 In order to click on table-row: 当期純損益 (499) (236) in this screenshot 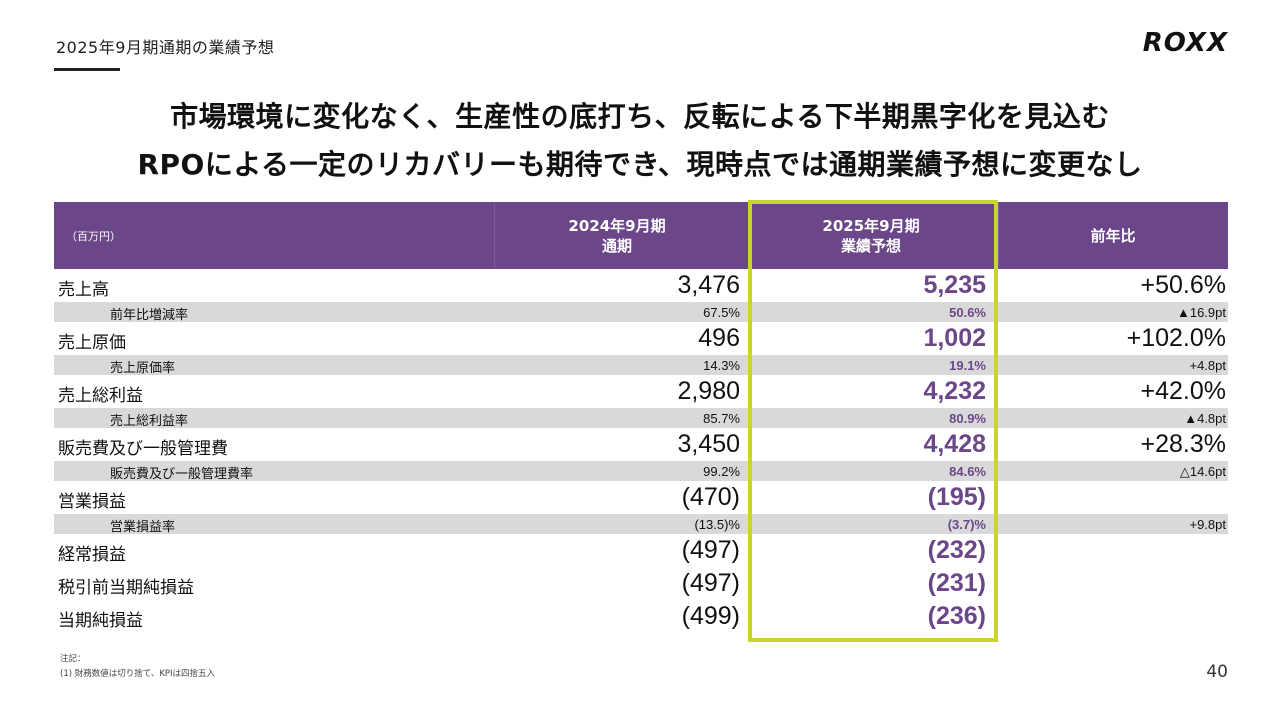, I will do `click(641, 616)`.